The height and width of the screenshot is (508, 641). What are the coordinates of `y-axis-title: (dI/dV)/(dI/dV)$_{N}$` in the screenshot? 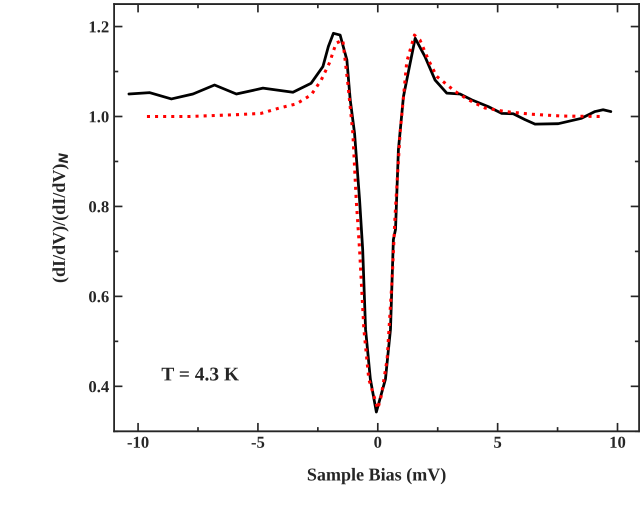 It's located at (60, 217).